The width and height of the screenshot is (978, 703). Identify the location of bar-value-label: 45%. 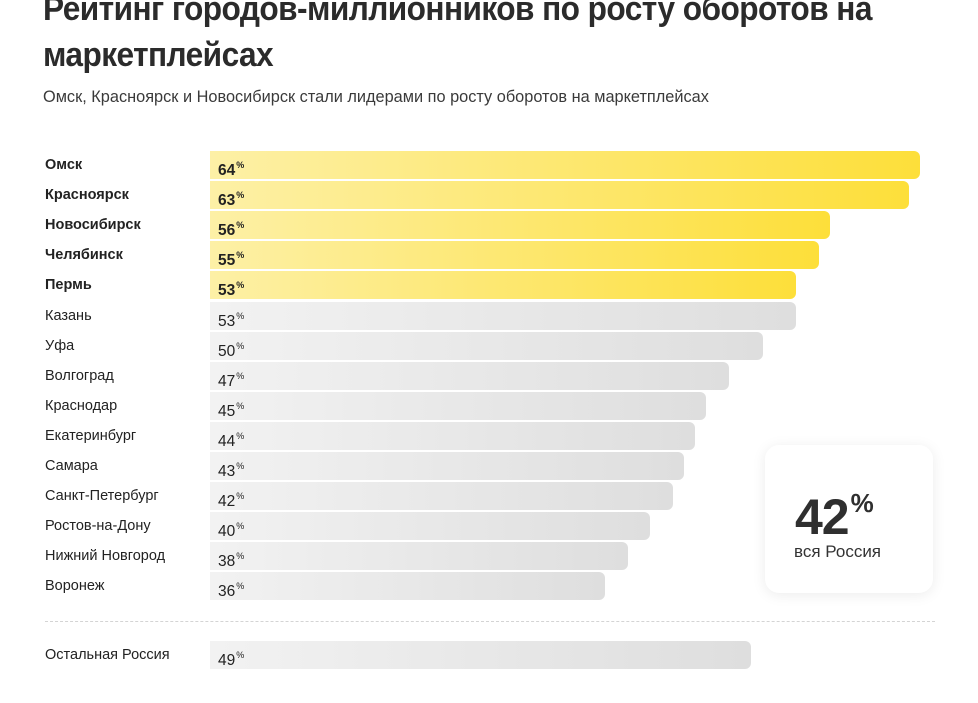
(231, 410).